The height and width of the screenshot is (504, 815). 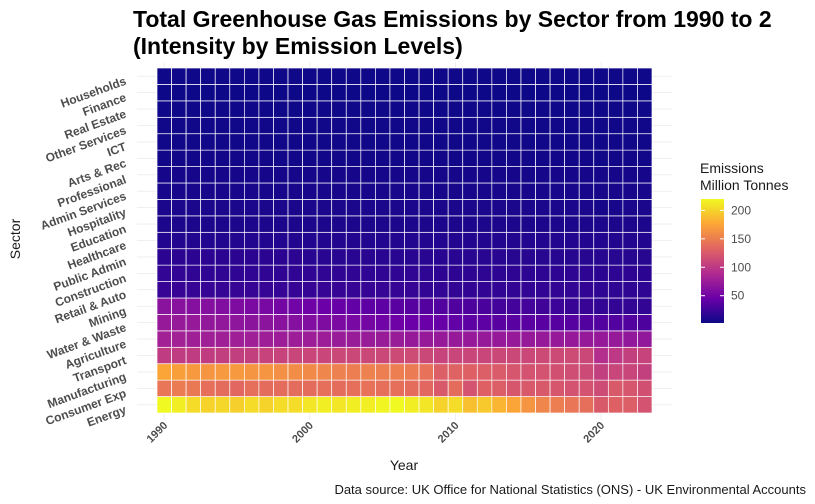 What do you see at coordinates (298, 46) in the screenshot?
I see `chart-title-line2: (Intensity by Emission Levels)` at bounding box center [298, 46].